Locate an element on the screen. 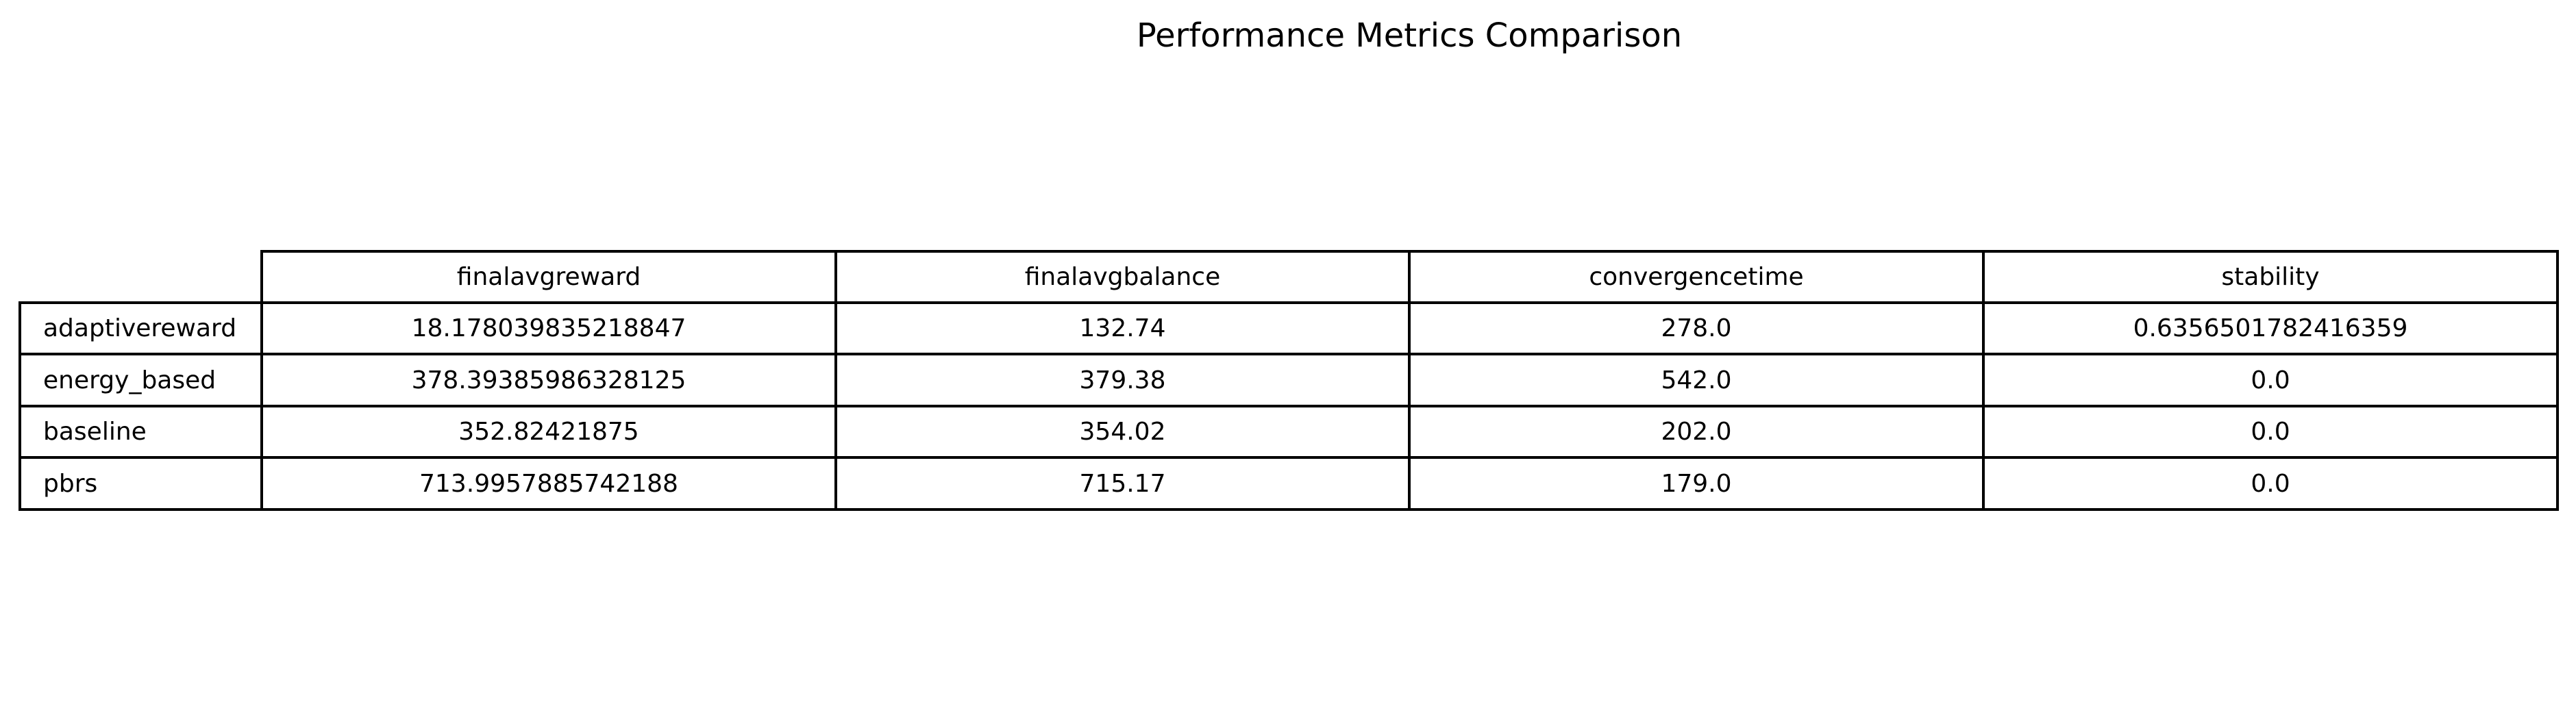 The width and height of the screenshot is (2576, 717). table-cell-adaptivereward-finalavgbalance: 132.74 is located at coordinates (1122, 328).